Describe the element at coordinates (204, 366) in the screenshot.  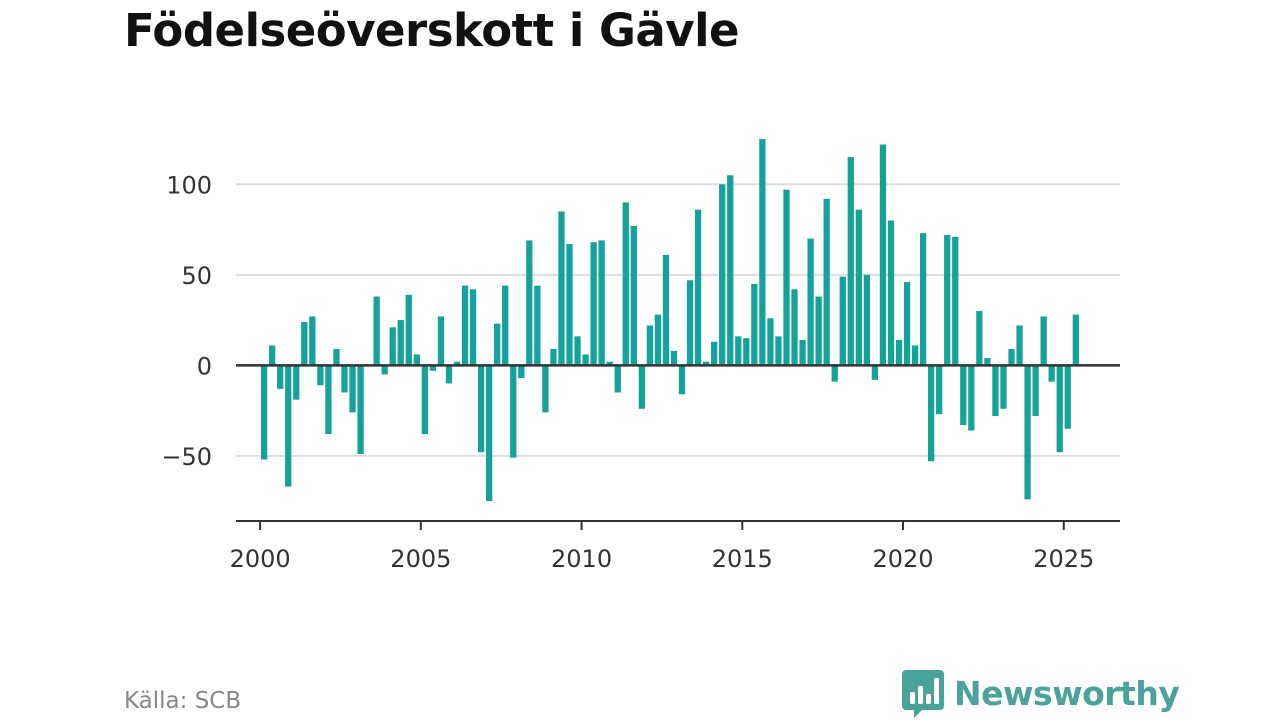
I see `y-tick-label: 0` at that location.